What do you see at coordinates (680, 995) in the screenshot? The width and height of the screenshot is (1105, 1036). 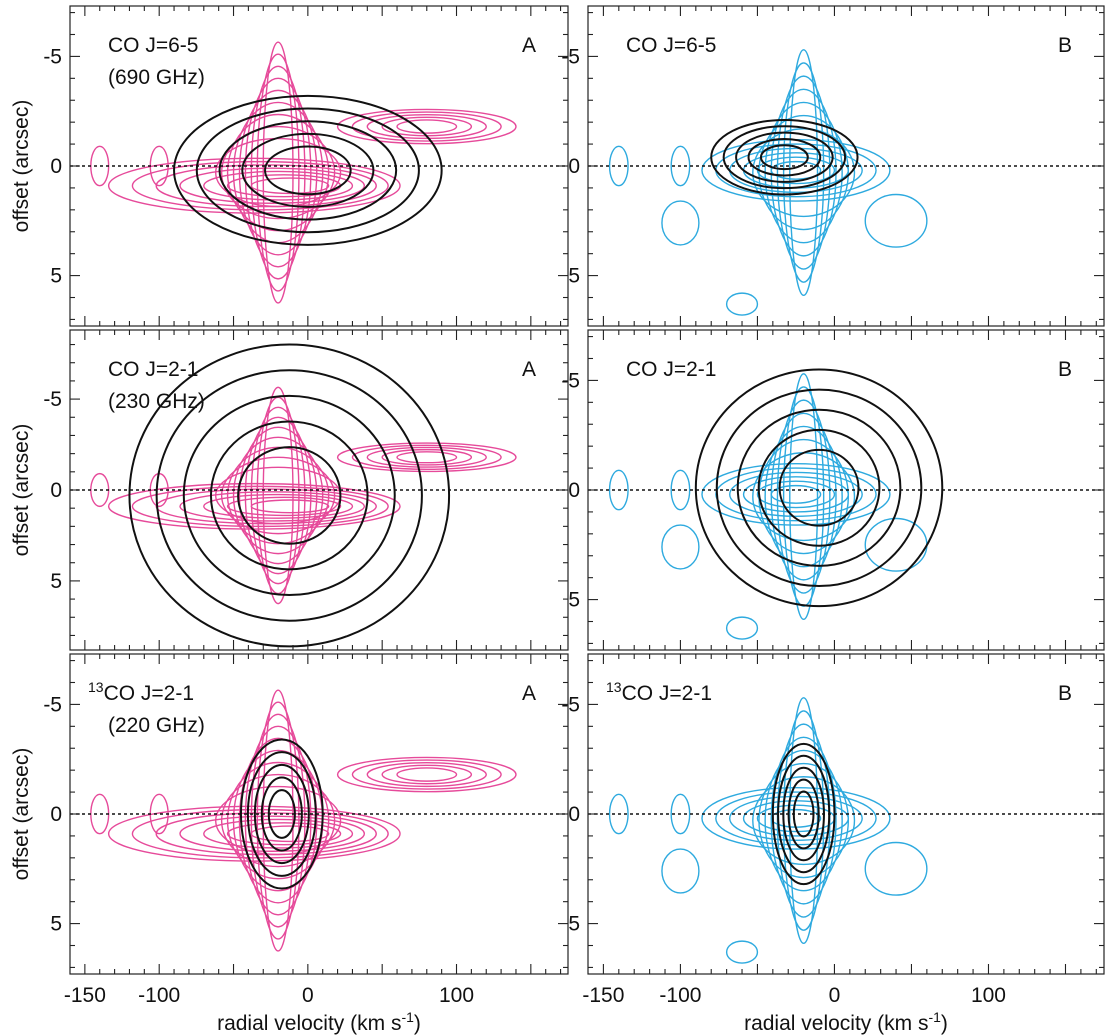 I see `x-tick-label: -100` at bounding box center [680, 995].